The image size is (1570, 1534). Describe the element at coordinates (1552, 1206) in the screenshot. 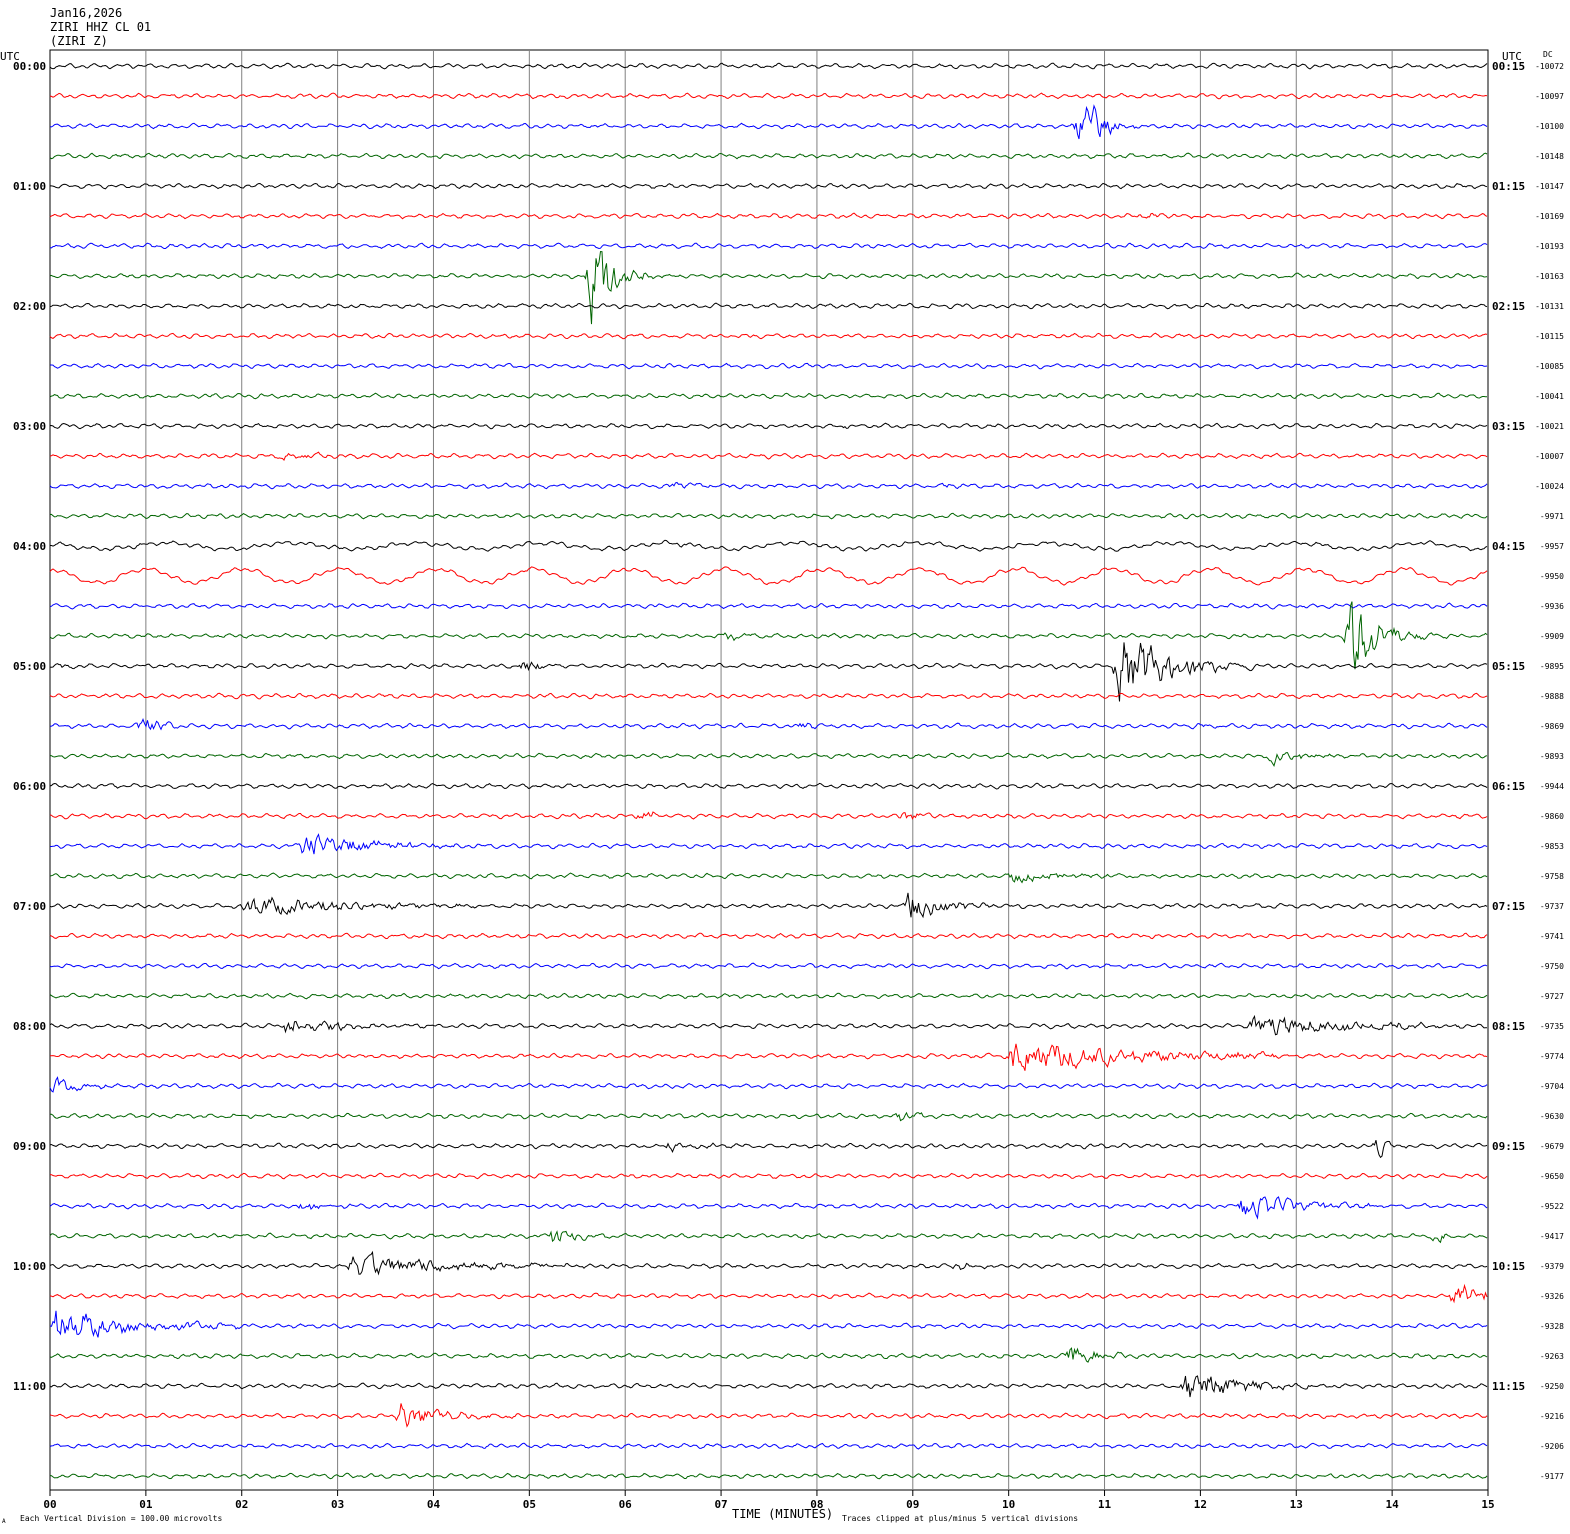

I see `dc-offset-label: -9522` at that location.